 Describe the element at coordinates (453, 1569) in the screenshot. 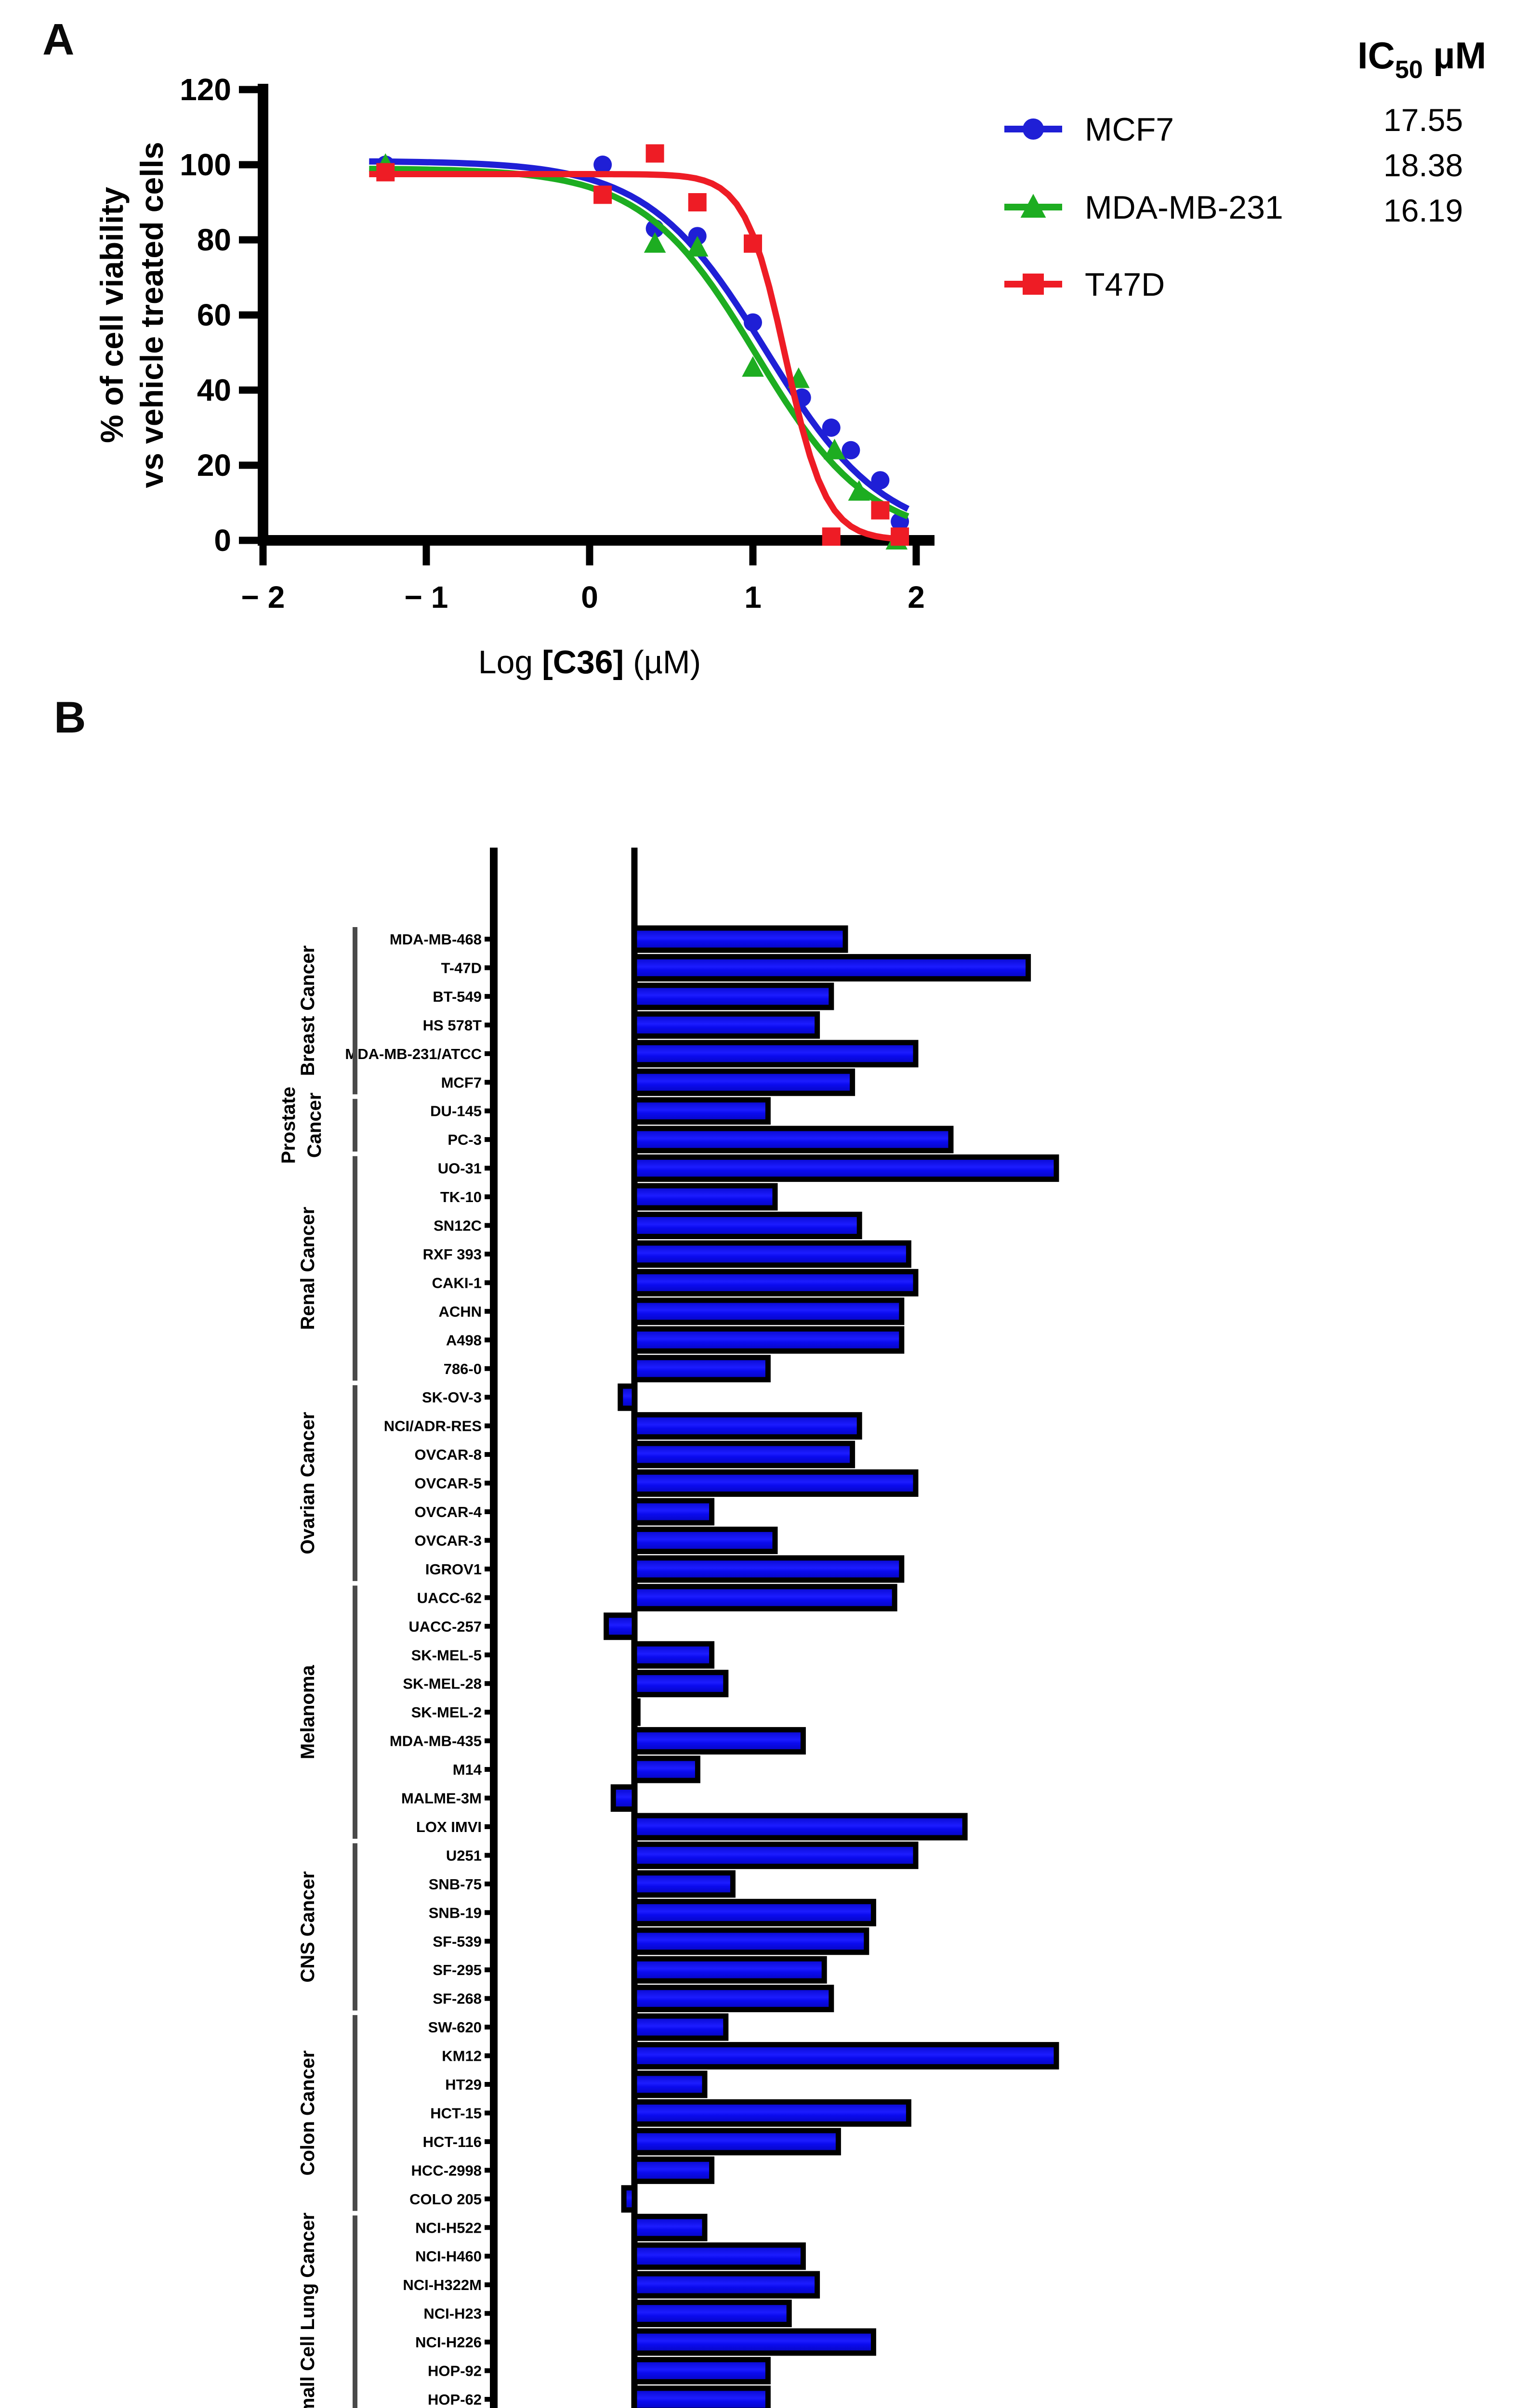

I see `row-label: IGROV1` at that location.